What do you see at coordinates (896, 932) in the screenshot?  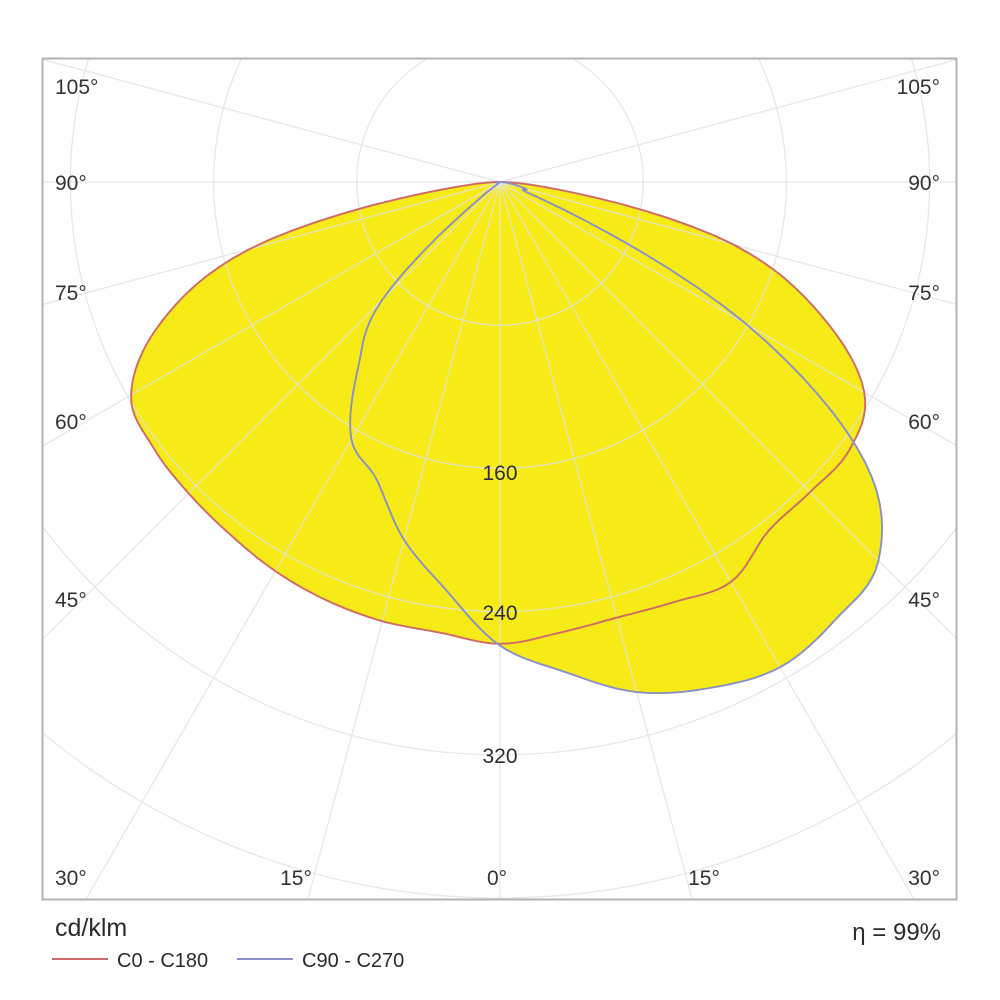 I see `efficiency-label: η = 99%` at bounding box center [896, 932].